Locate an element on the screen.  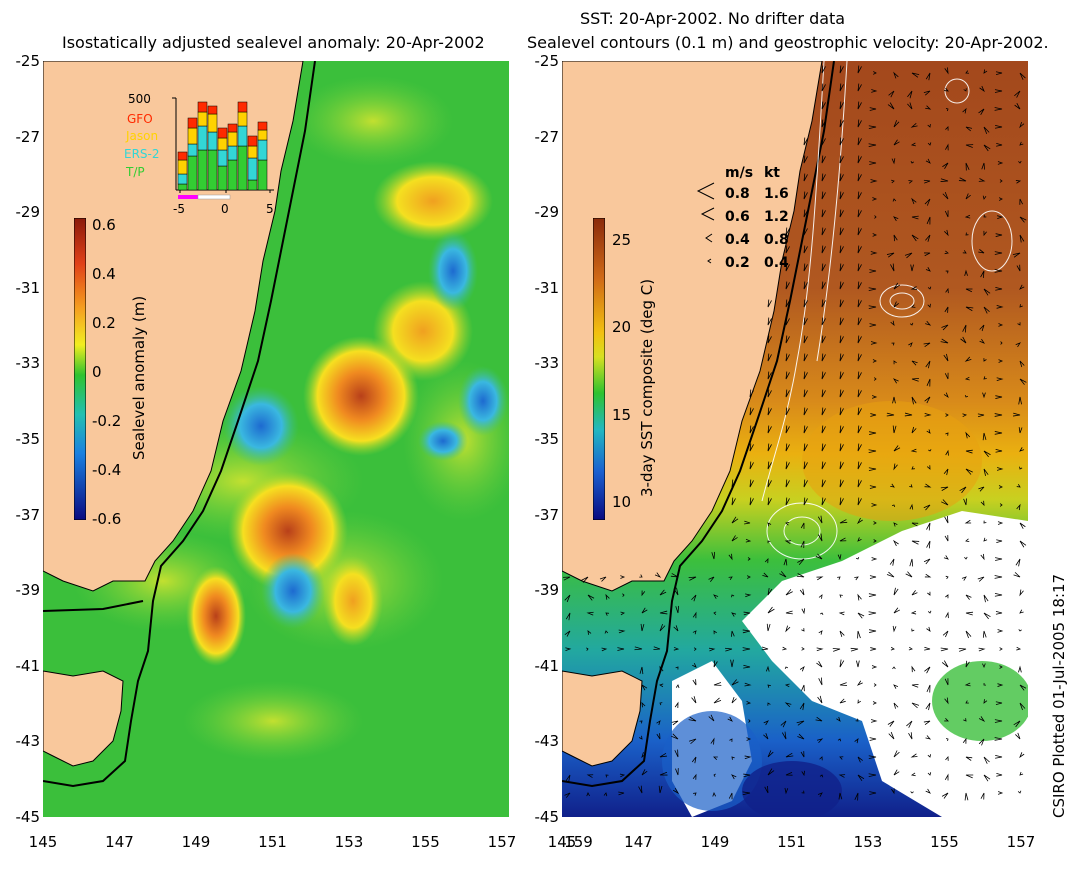
longitude-tick: 147 is located at coordinates (119, 842).